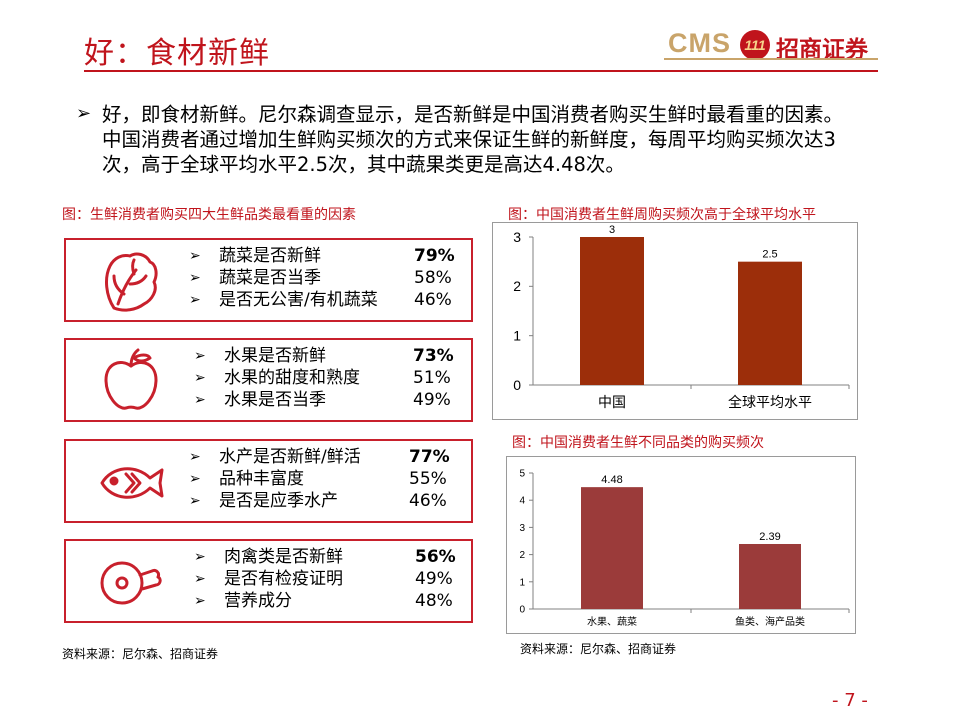 This screenshot has width=960, height=720. What do you see at coordinates (684, 548) in the screenshot?
I see `category-frequency-chart: 0 1 2 3 4 5 4.48 水果、蔬菜 2.39 鱼类、海产品类` at bounding box center [684, 548].